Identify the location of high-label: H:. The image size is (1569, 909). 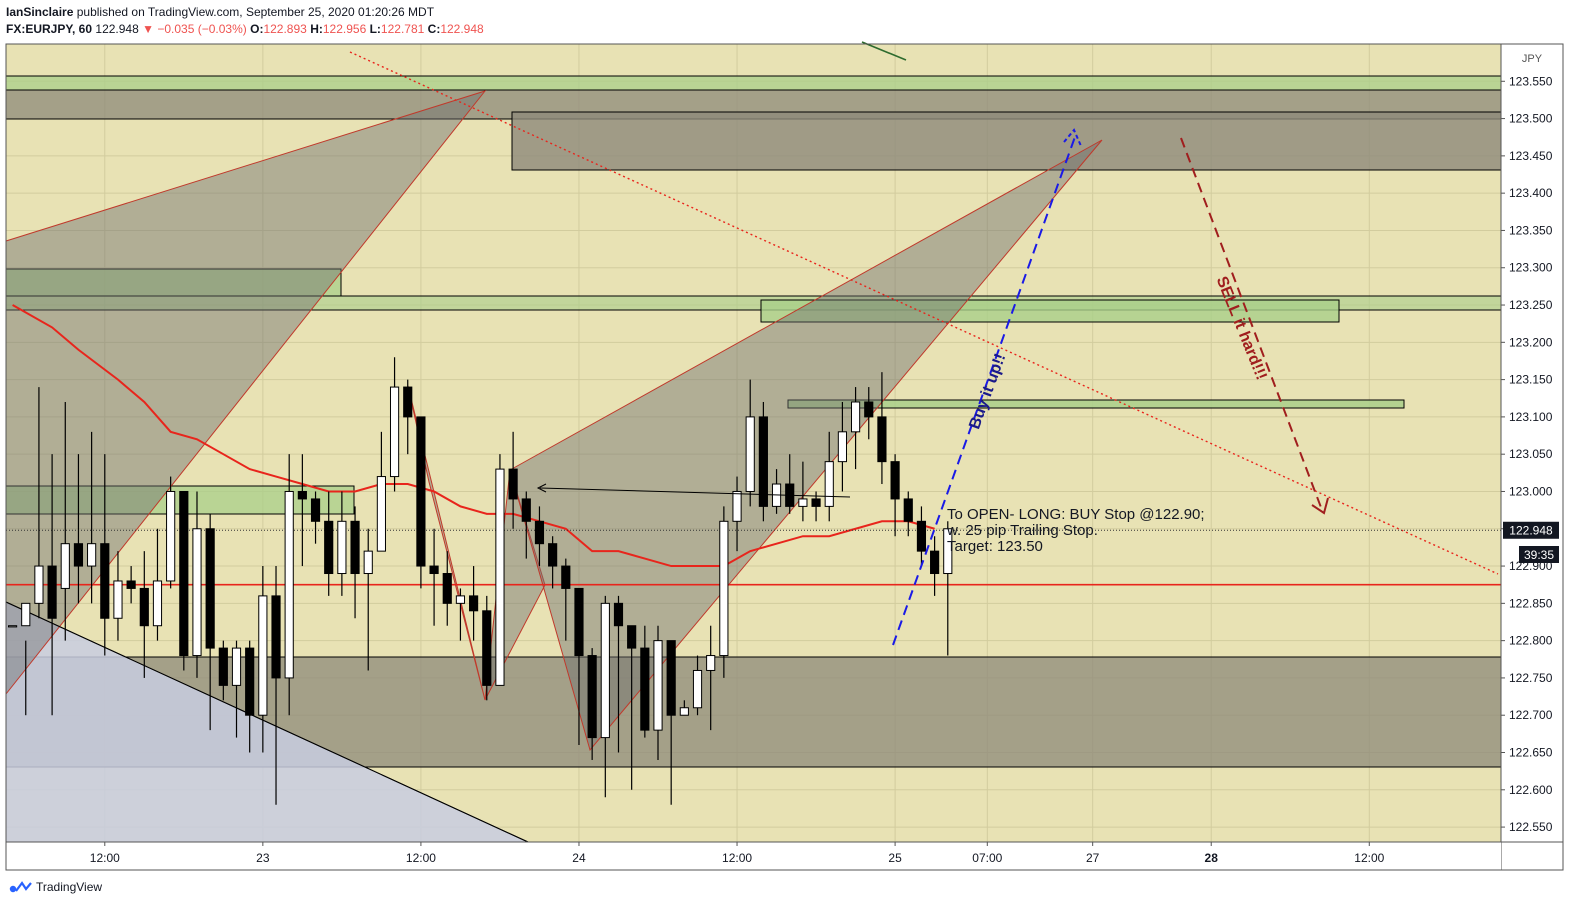
(316, 29).